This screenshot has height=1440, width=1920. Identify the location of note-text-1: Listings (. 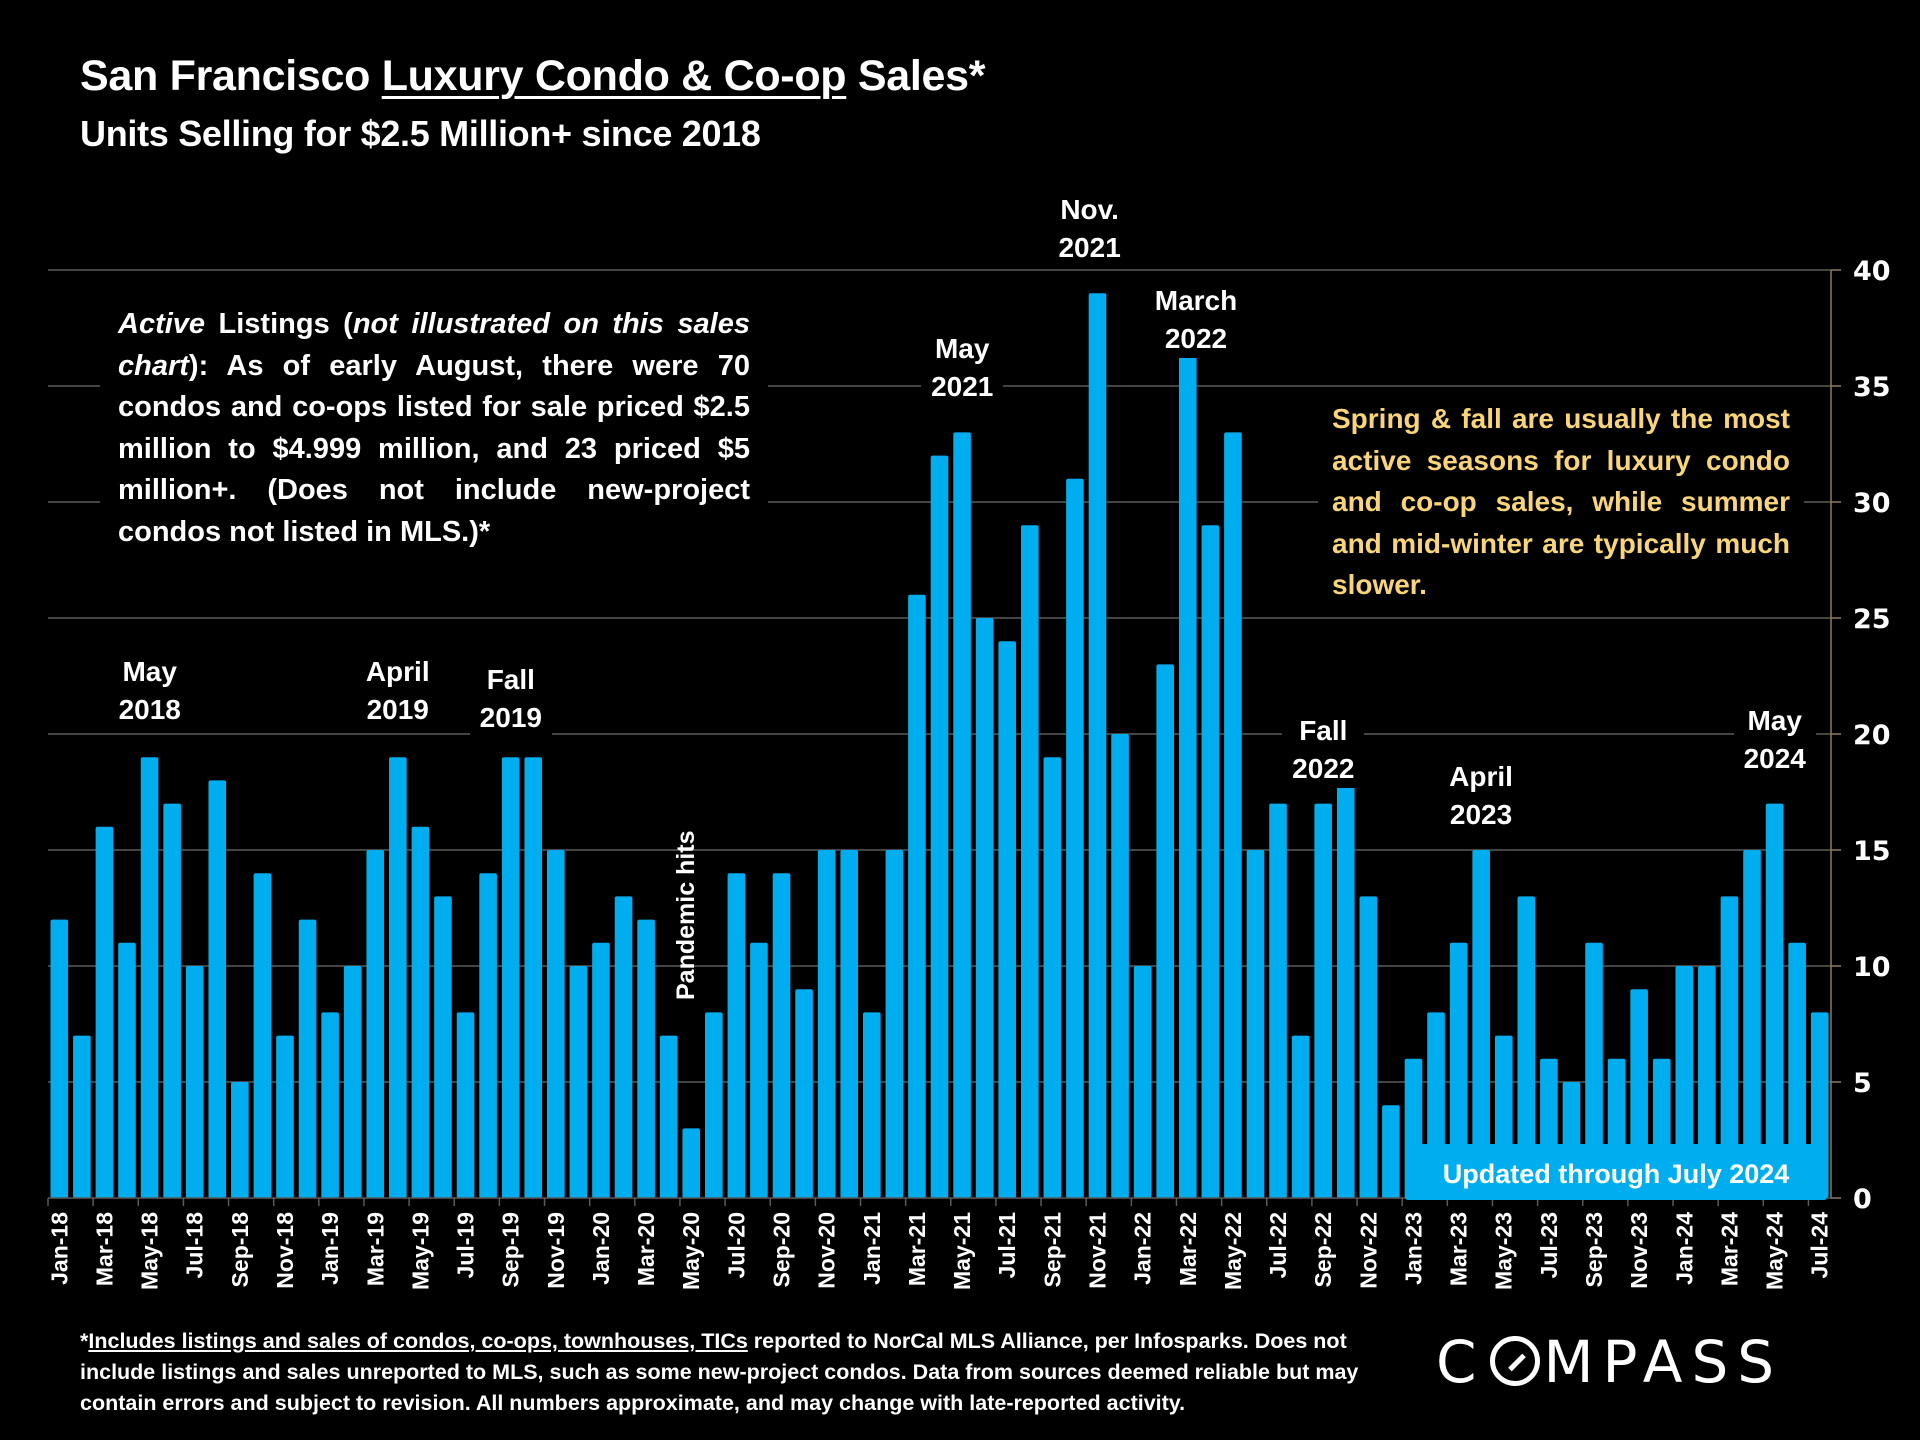
(279, 324).